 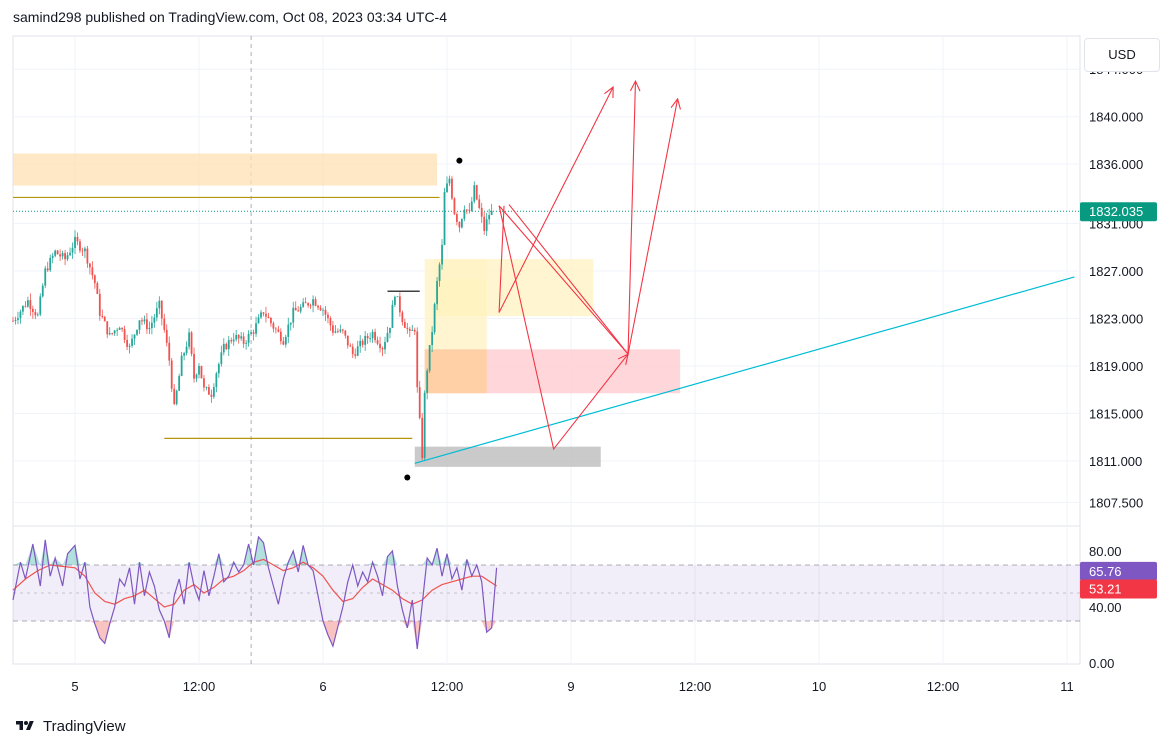 I want to click on time-tick-label: 6, so click(x=322, y=686).